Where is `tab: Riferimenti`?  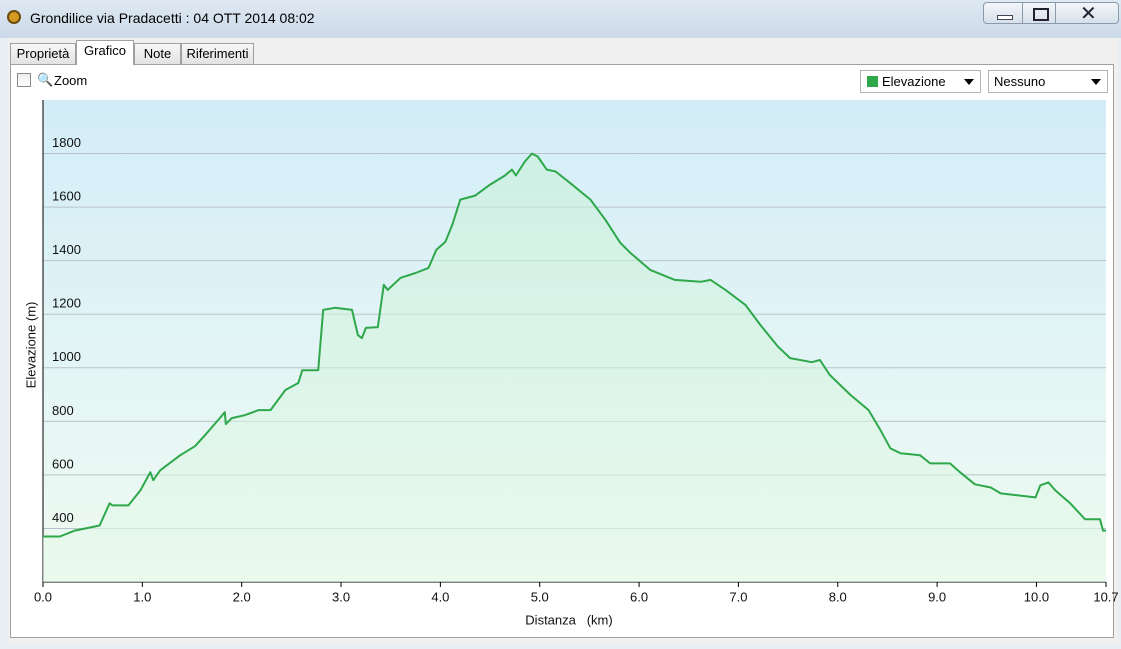 tab: Riferimenti is located at coordinates (217, 53).